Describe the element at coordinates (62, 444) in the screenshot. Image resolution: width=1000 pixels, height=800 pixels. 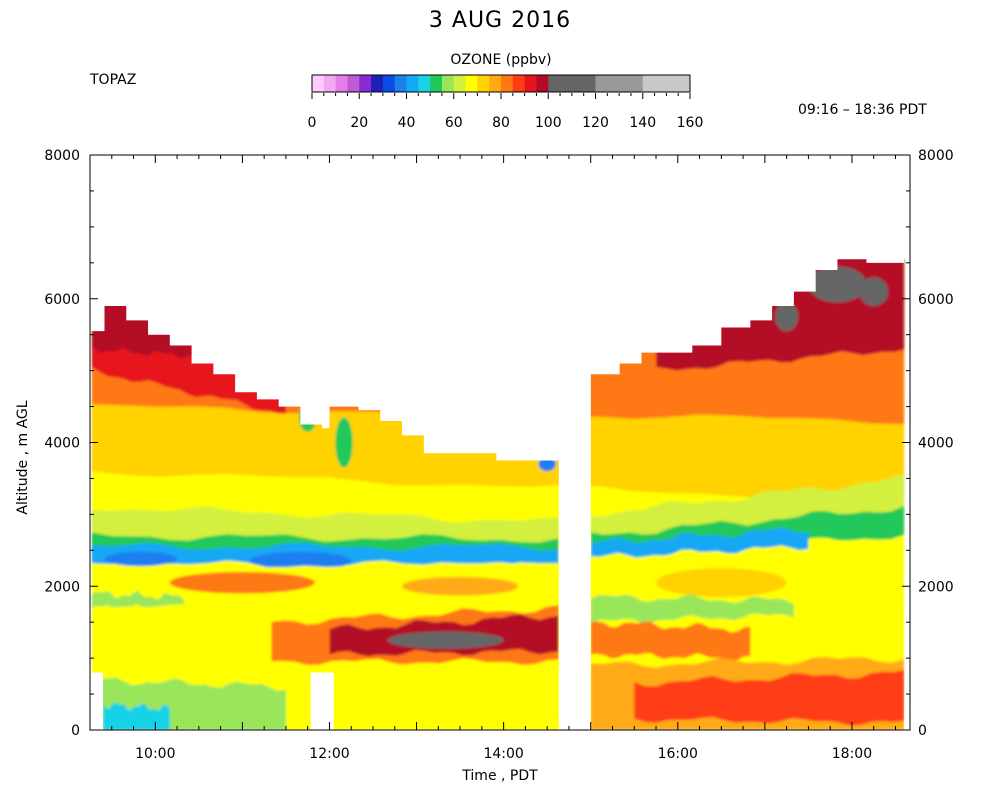
I see `y-tick-label-left: 4000` at that location.